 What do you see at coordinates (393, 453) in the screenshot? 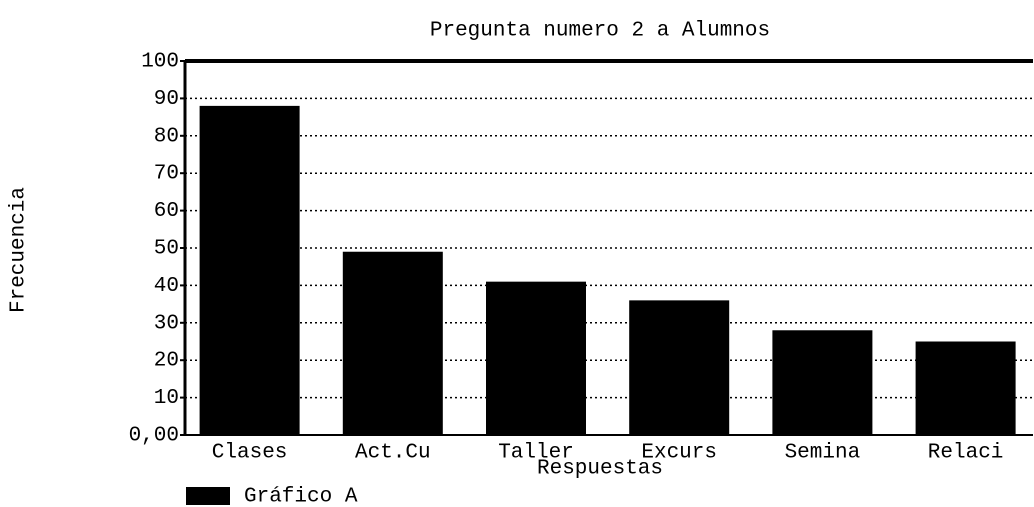
I see `x-tick-label: Act.Cu` at bounding box center [393, 453].